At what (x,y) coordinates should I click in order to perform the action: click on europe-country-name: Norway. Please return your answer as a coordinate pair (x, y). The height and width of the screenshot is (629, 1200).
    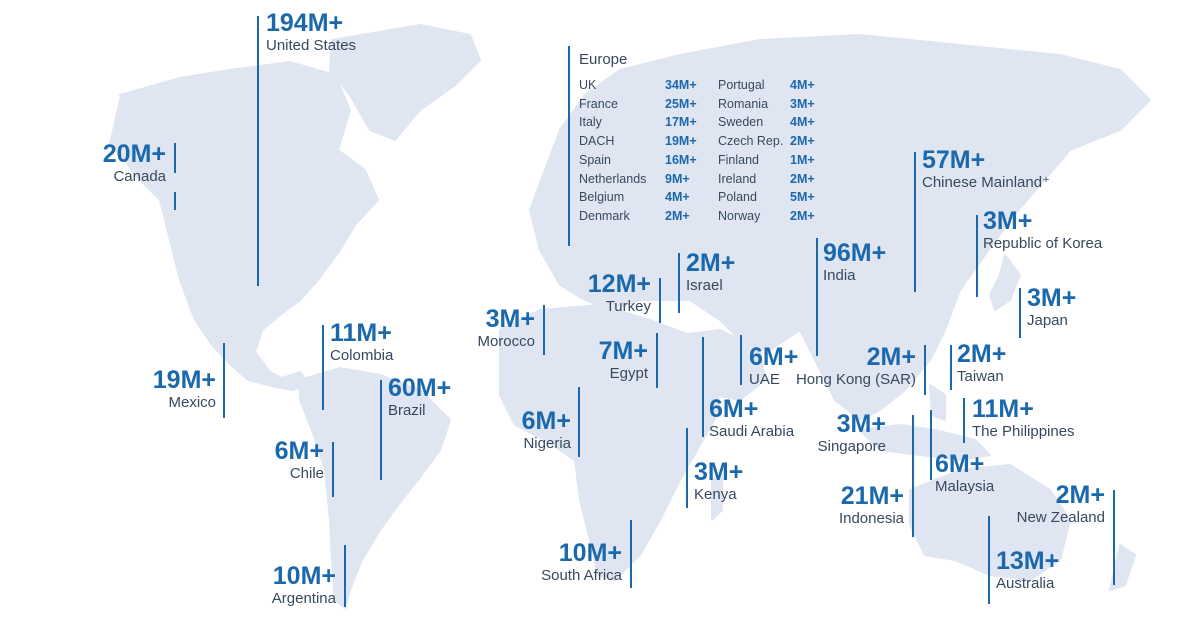
    Looking at the image, I should click on (739, 215).